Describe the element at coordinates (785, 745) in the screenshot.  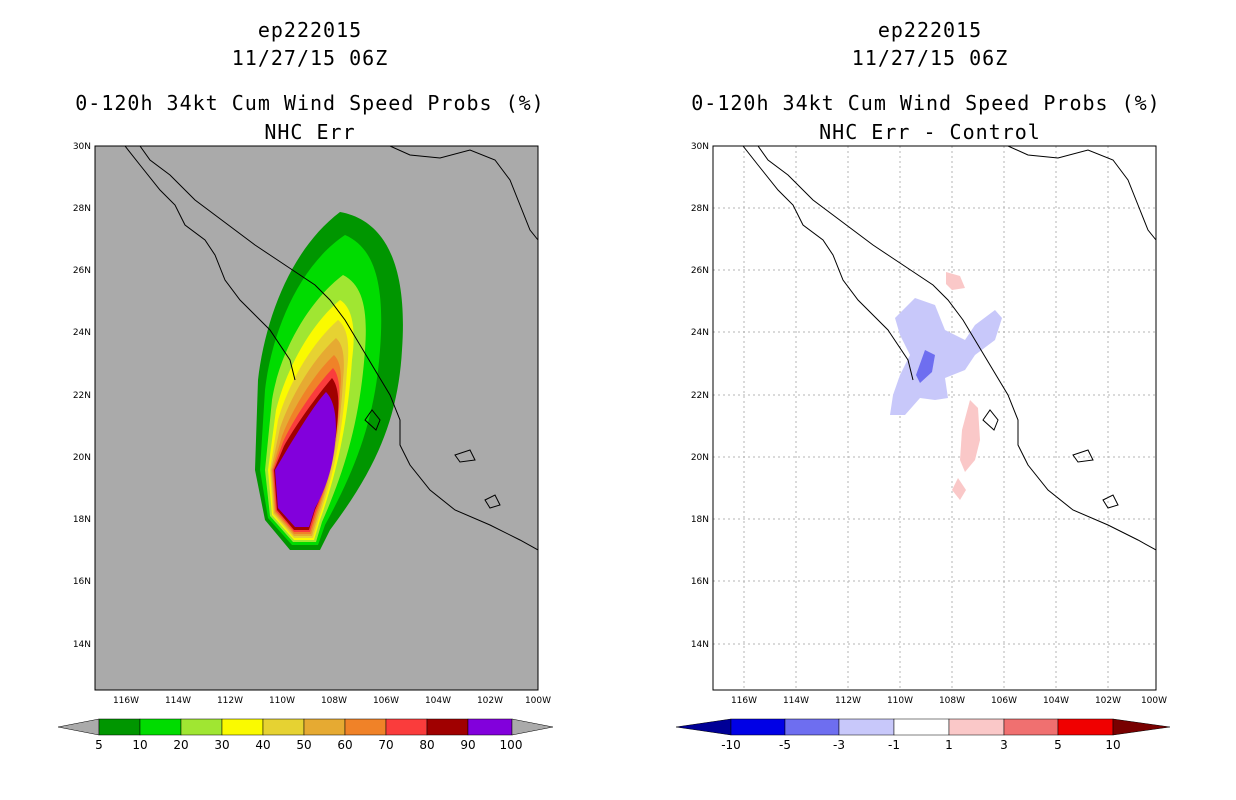
I see `right-colorbar-label: -5` at that location.